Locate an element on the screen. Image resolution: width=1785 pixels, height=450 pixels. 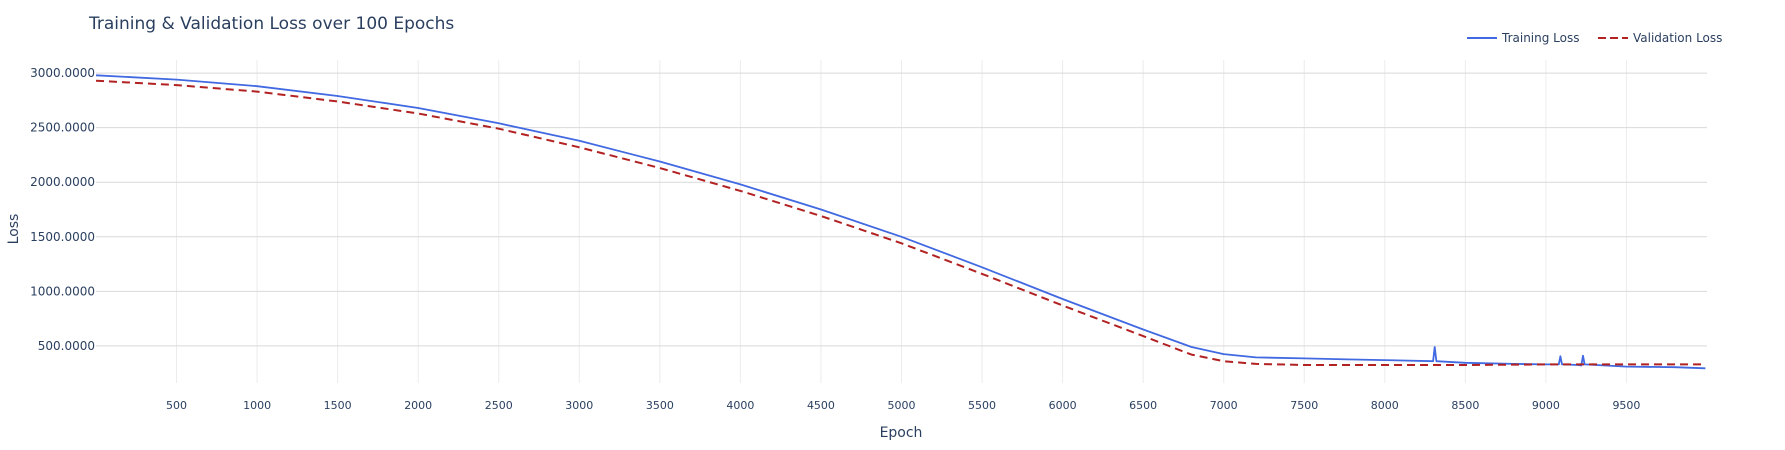
x-tick-label: 7500 is located at coordinates (1304, 405).